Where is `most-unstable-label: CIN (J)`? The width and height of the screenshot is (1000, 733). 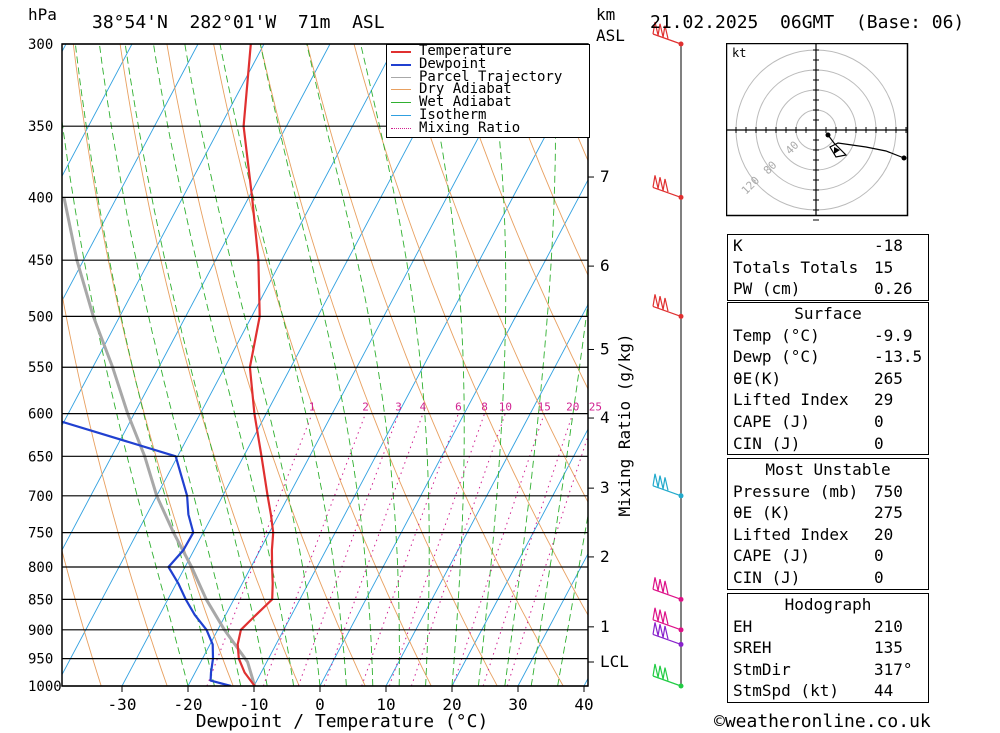
most-unstable-label: CIN (J) is located at coordinates (767, 577).